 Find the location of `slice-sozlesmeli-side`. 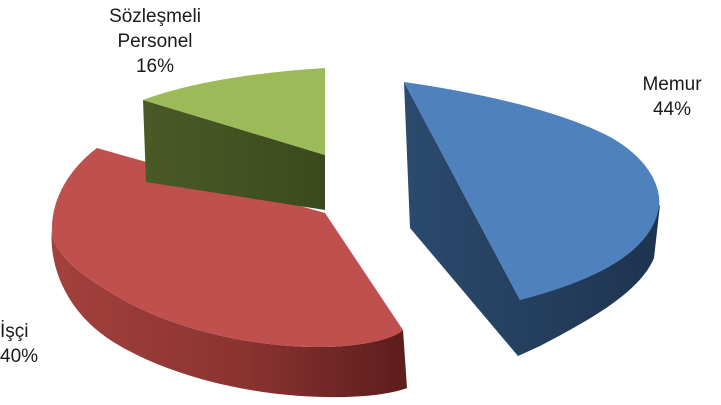

slice-sozlesmeli-side is located at coordinates (234, 155).